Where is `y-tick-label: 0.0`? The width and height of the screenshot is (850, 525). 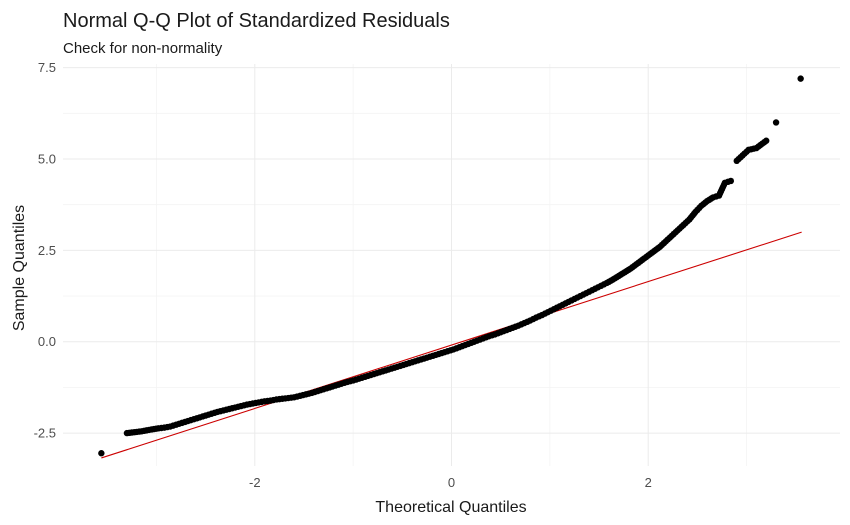 y-tick-label: 0.0 is located at coordinates (47, 341).